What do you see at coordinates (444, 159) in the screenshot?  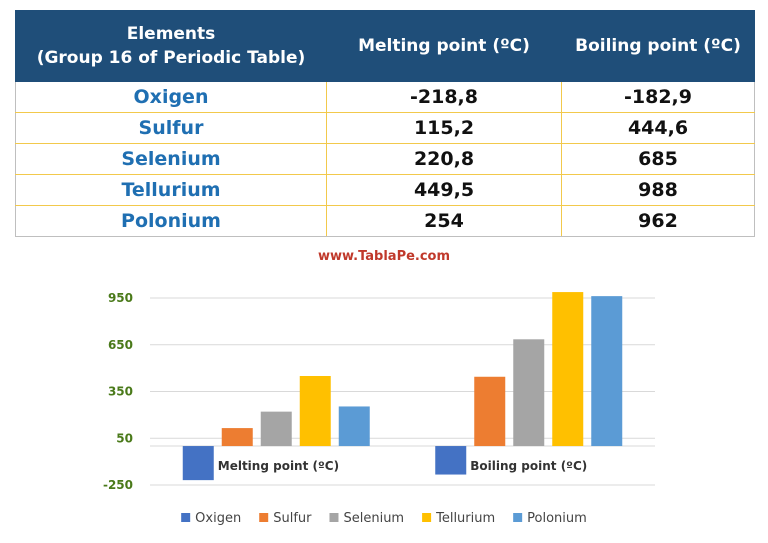 I see `cell-melting: 220,8` at bounding box center [444, 159].